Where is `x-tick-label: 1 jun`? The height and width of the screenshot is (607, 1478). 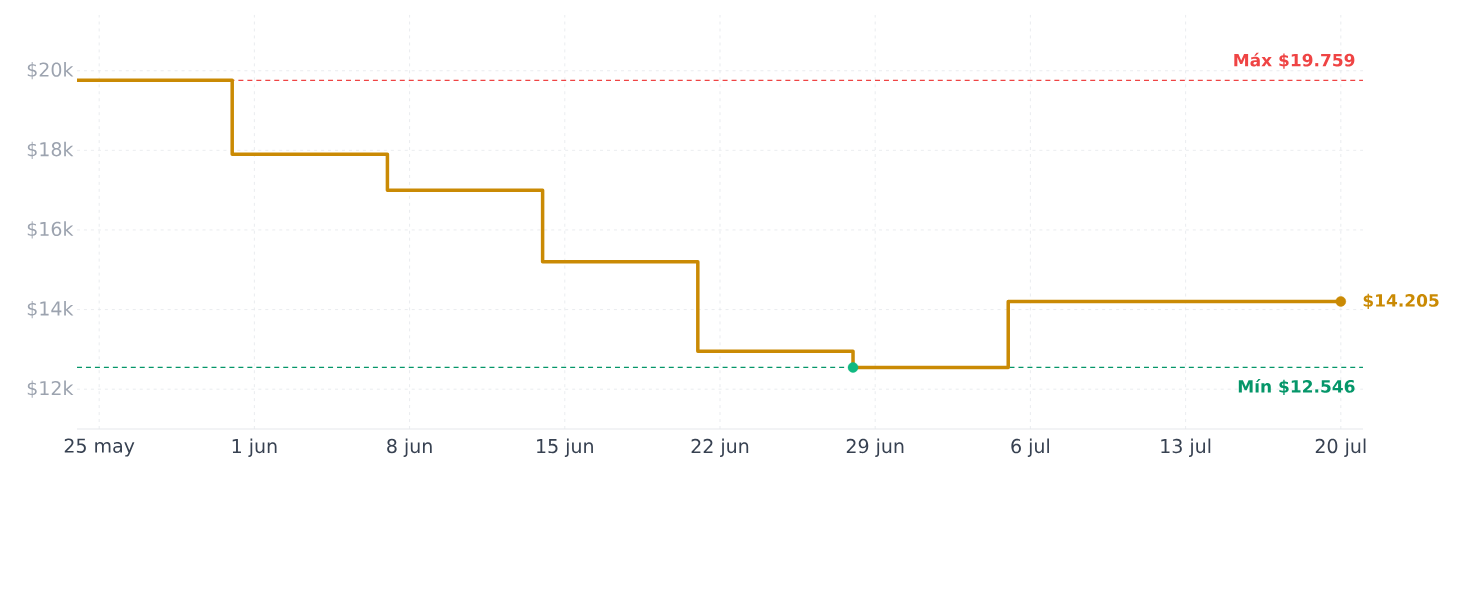 x-tick-label: 1 jun is located at coordinates (254, 447).